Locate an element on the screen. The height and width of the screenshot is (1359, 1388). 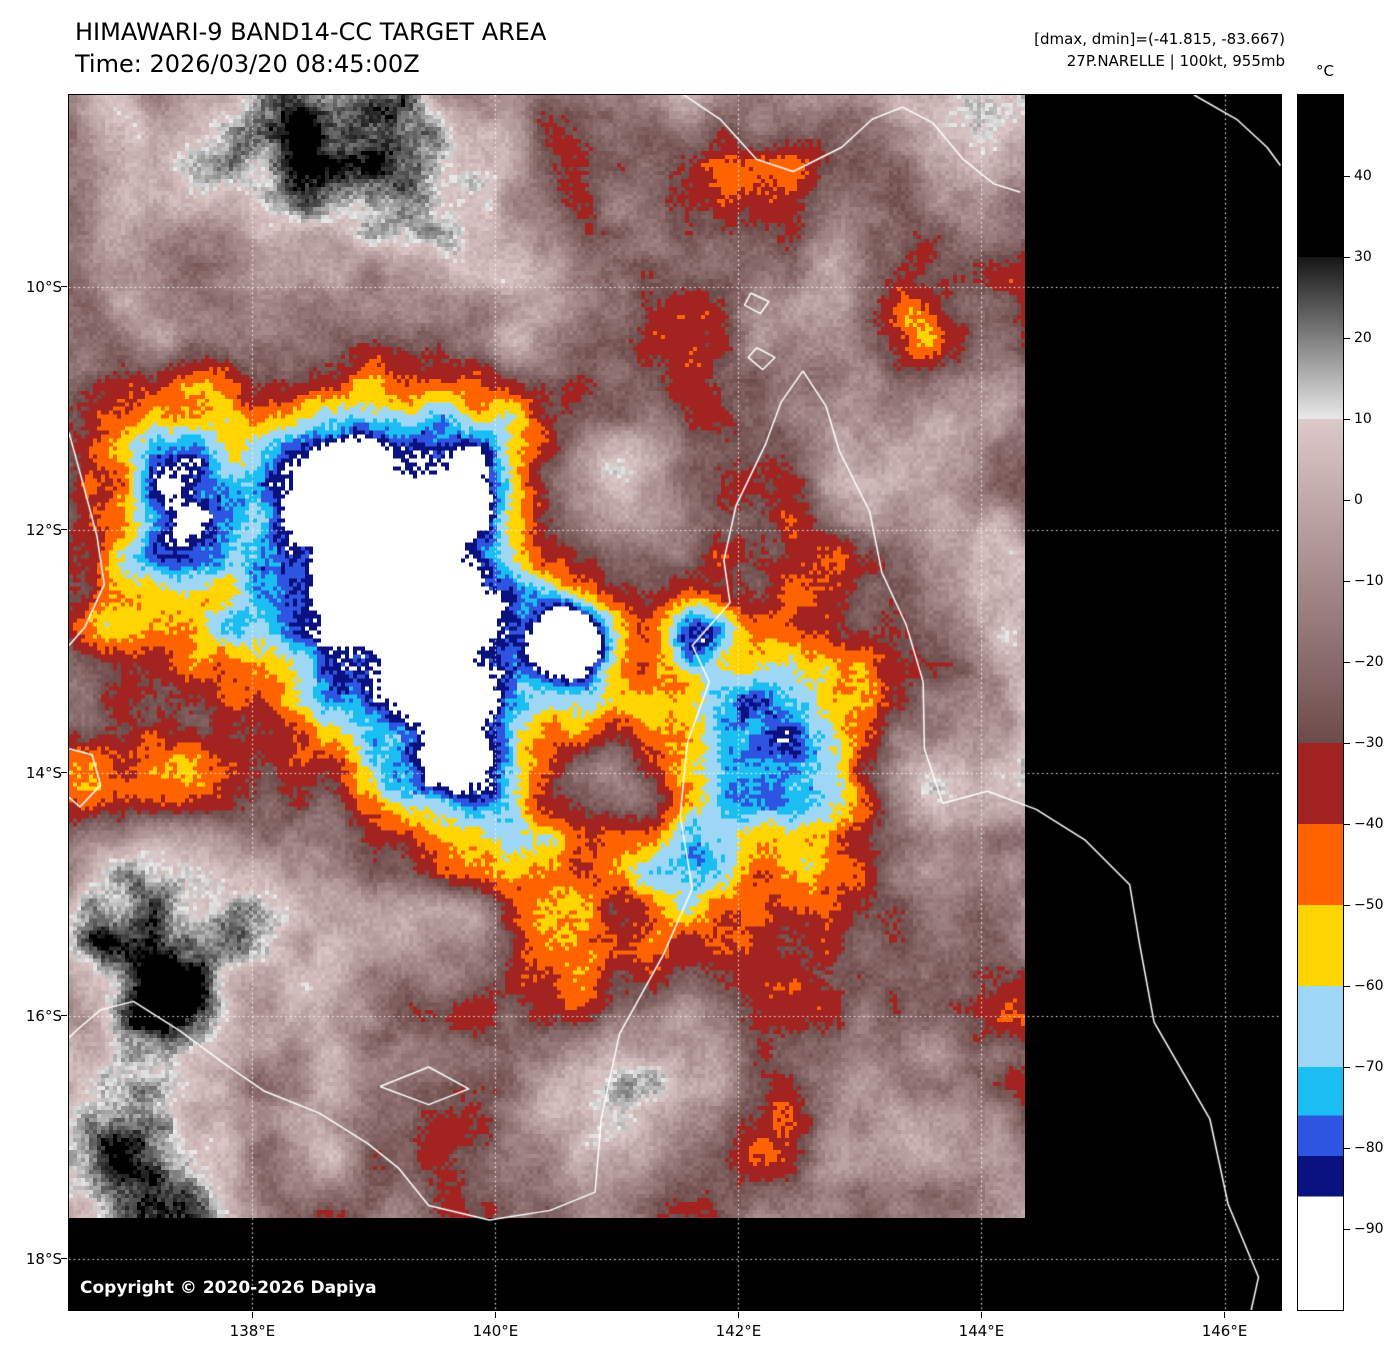
colorbar-gradient is located at coordinates (1320, 702).